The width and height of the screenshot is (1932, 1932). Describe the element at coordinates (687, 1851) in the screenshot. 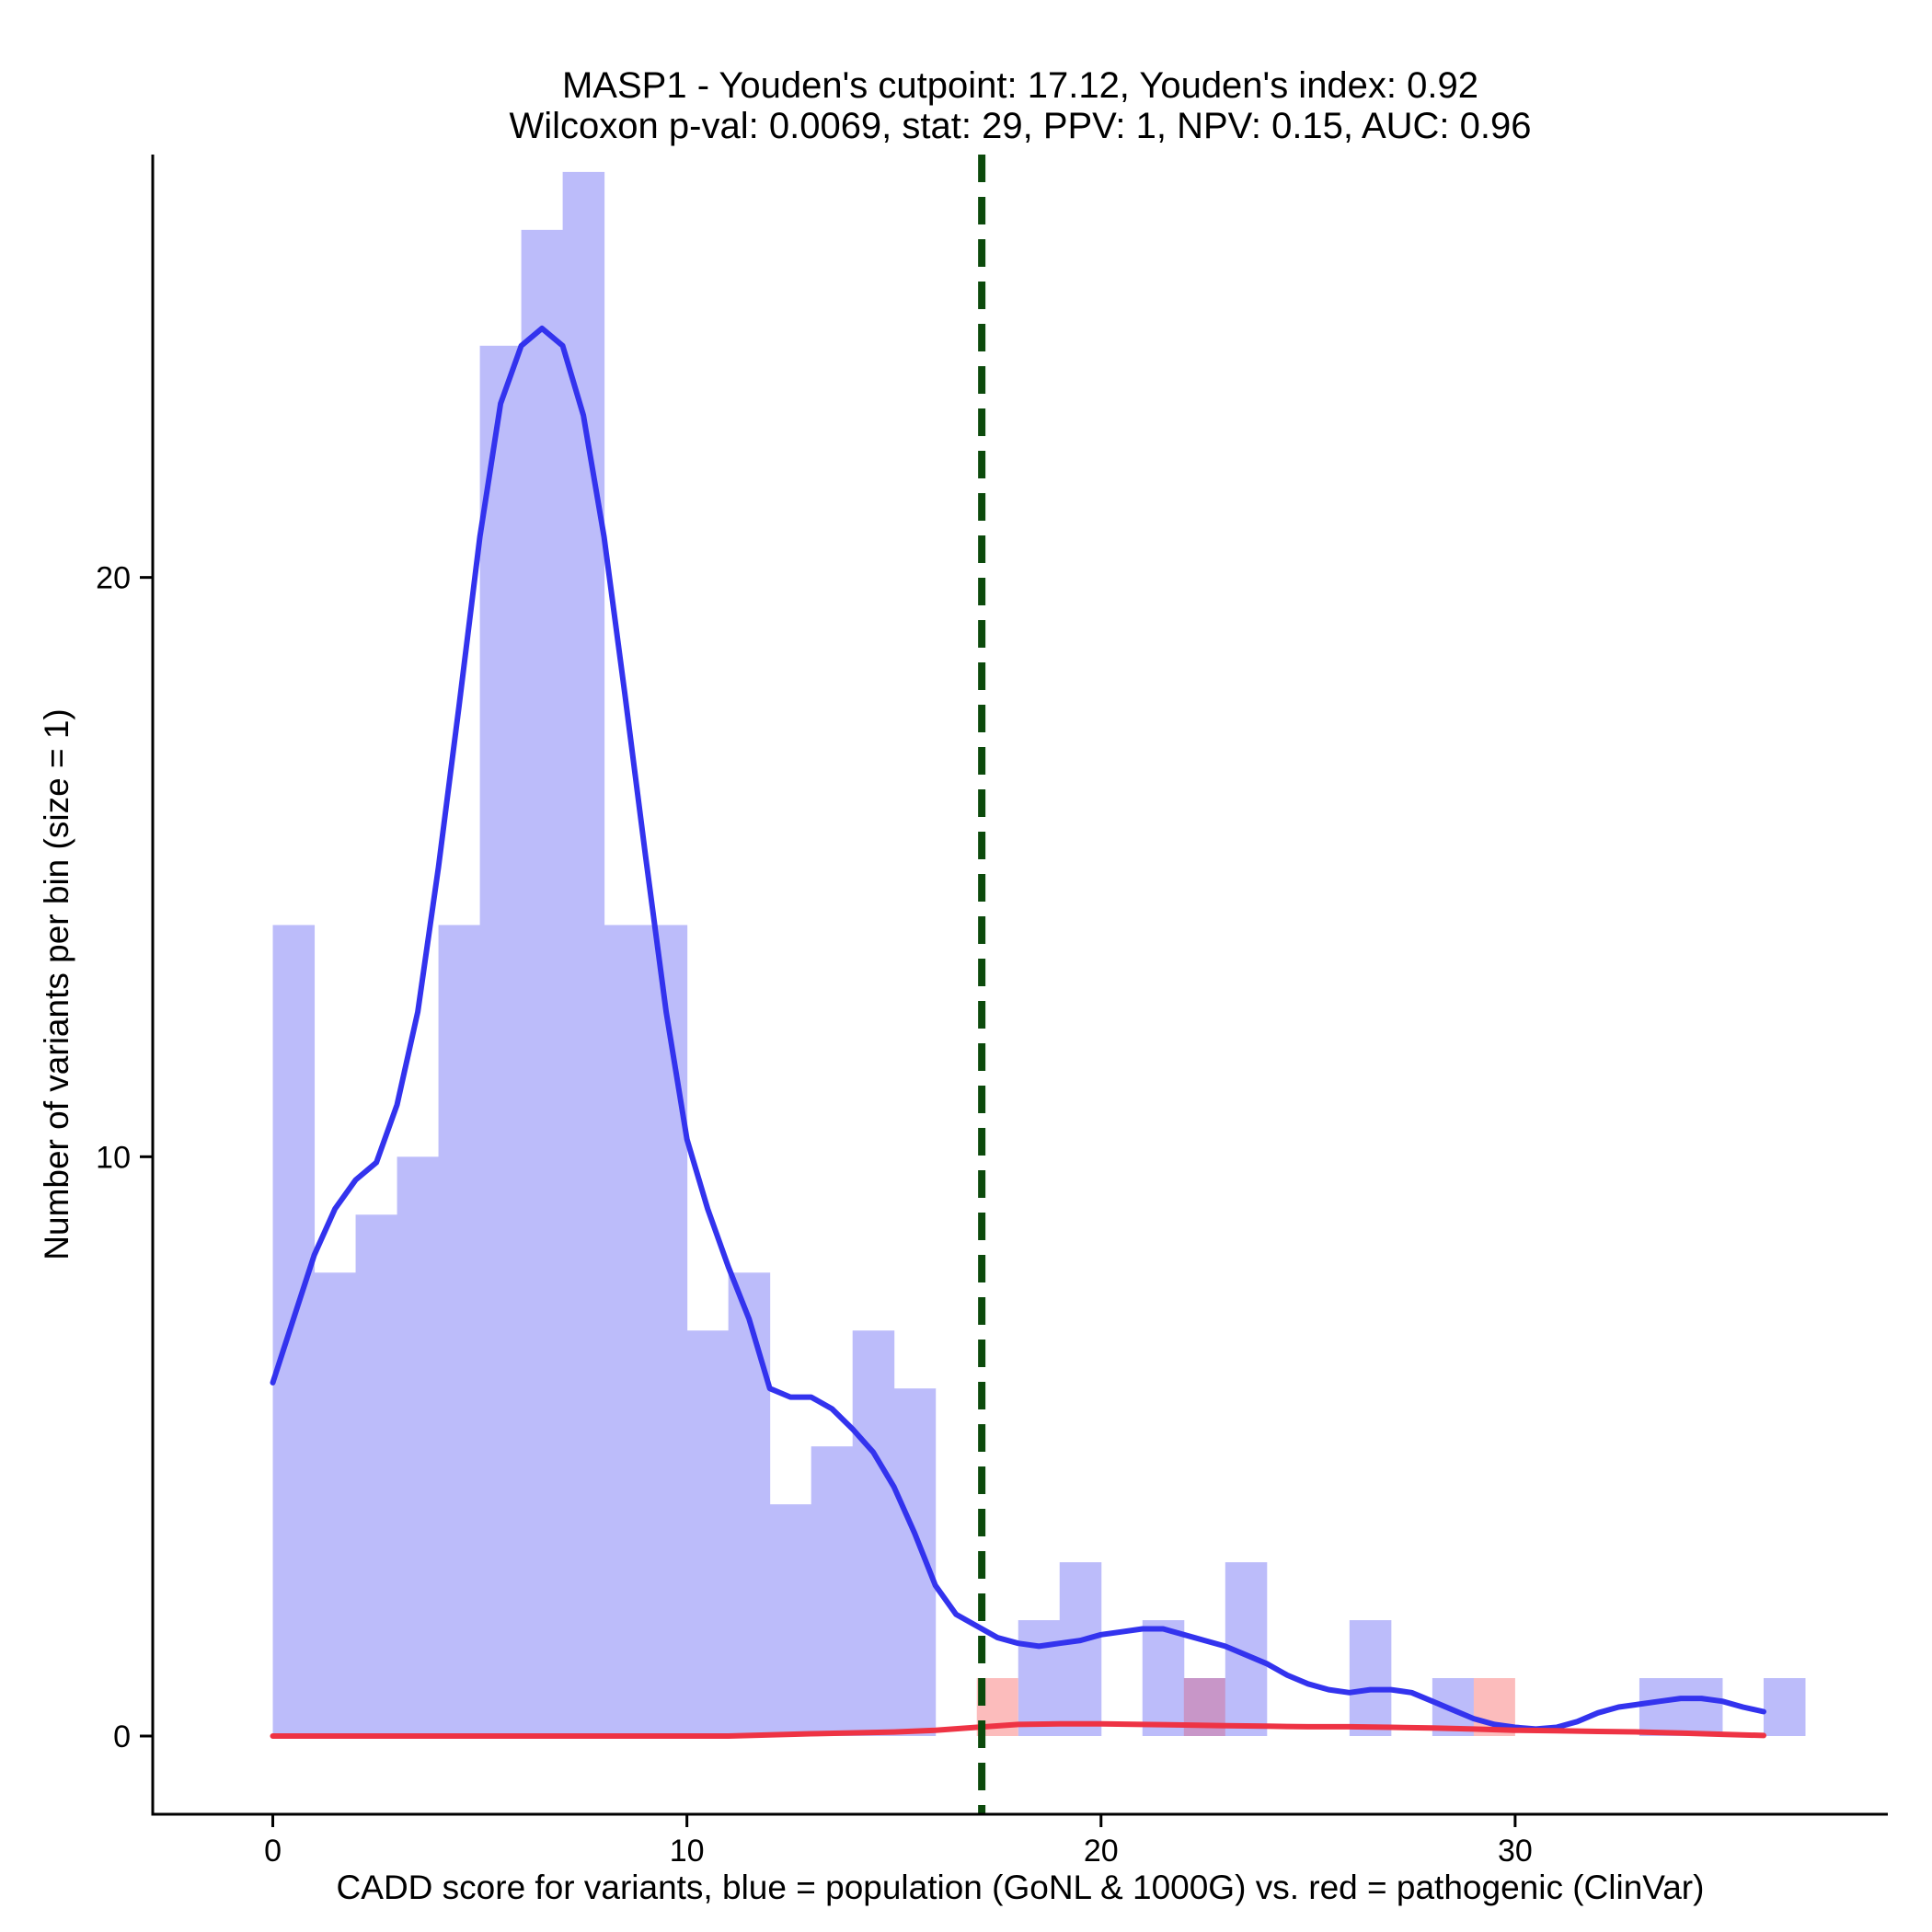

I see `x-tick-label: 10` at that location.